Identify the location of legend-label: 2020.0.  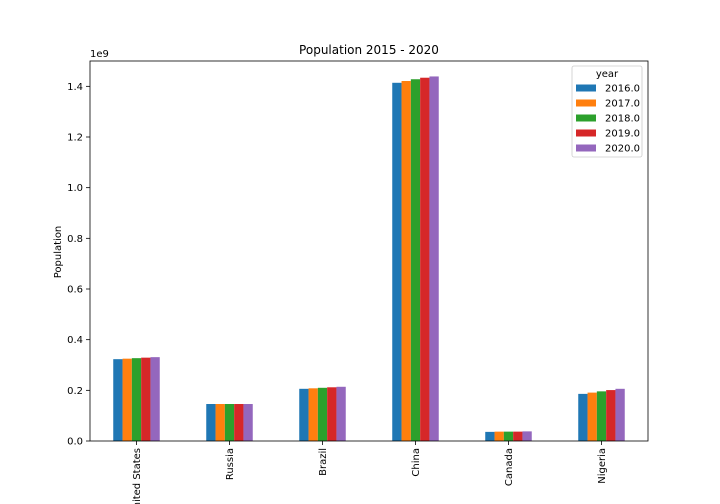
(622, 149).